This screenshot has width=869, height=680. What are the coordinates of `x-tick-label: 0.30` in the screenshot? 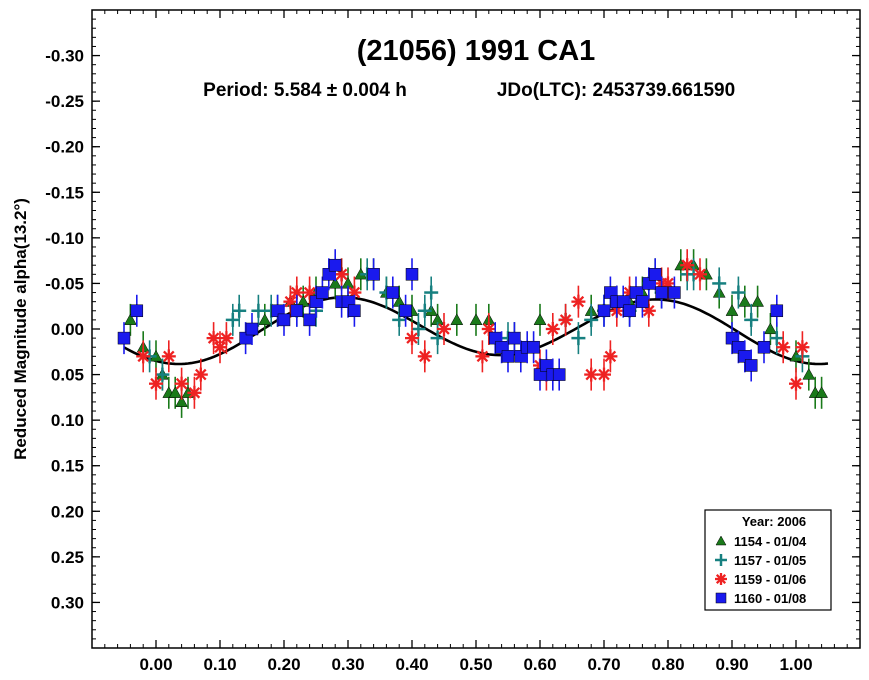 It's located at (347, 664).